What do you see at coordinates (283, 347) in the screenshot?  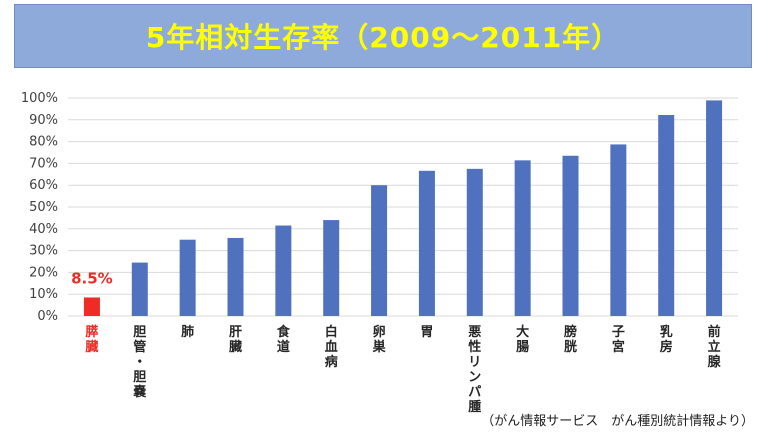 I see `category-label-char: 道` at bounding box center [283, 347].